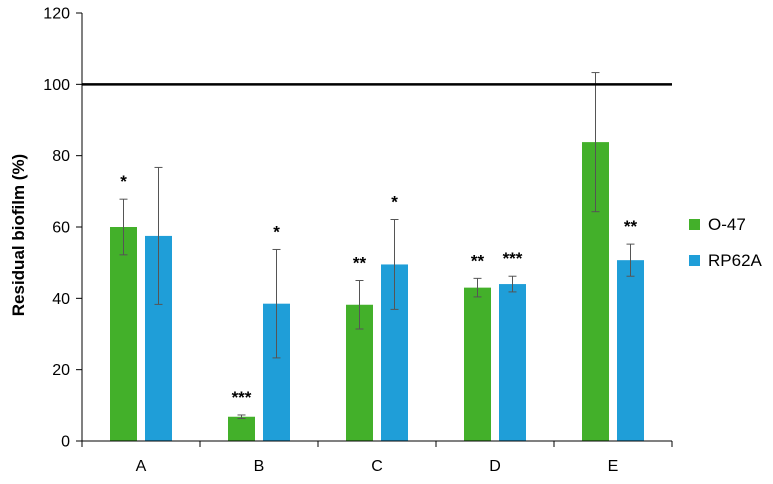  What do you see at coordinates (630, 350) in the screenshot?
I see `bar-rp62a-e` at bounding box center [630, 350].